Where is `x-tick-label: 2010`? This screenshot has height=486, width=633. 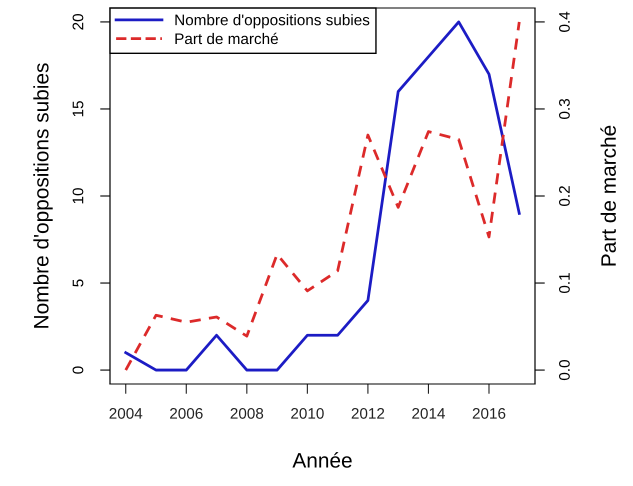
x-tick-label: 2010 is located at coordinates (307, 413).